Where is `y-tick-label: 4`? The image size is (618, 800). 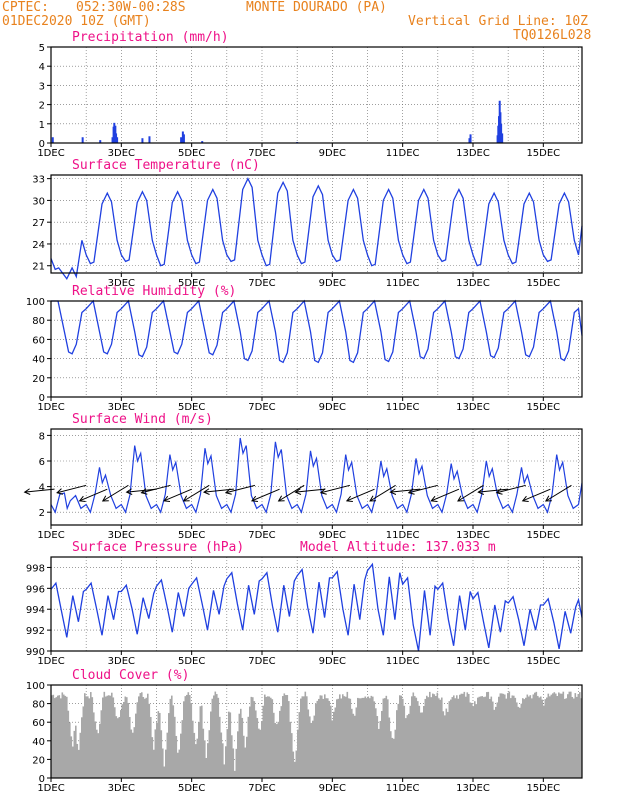 y-tick-label: 4 is located at coordinates (42, 488).